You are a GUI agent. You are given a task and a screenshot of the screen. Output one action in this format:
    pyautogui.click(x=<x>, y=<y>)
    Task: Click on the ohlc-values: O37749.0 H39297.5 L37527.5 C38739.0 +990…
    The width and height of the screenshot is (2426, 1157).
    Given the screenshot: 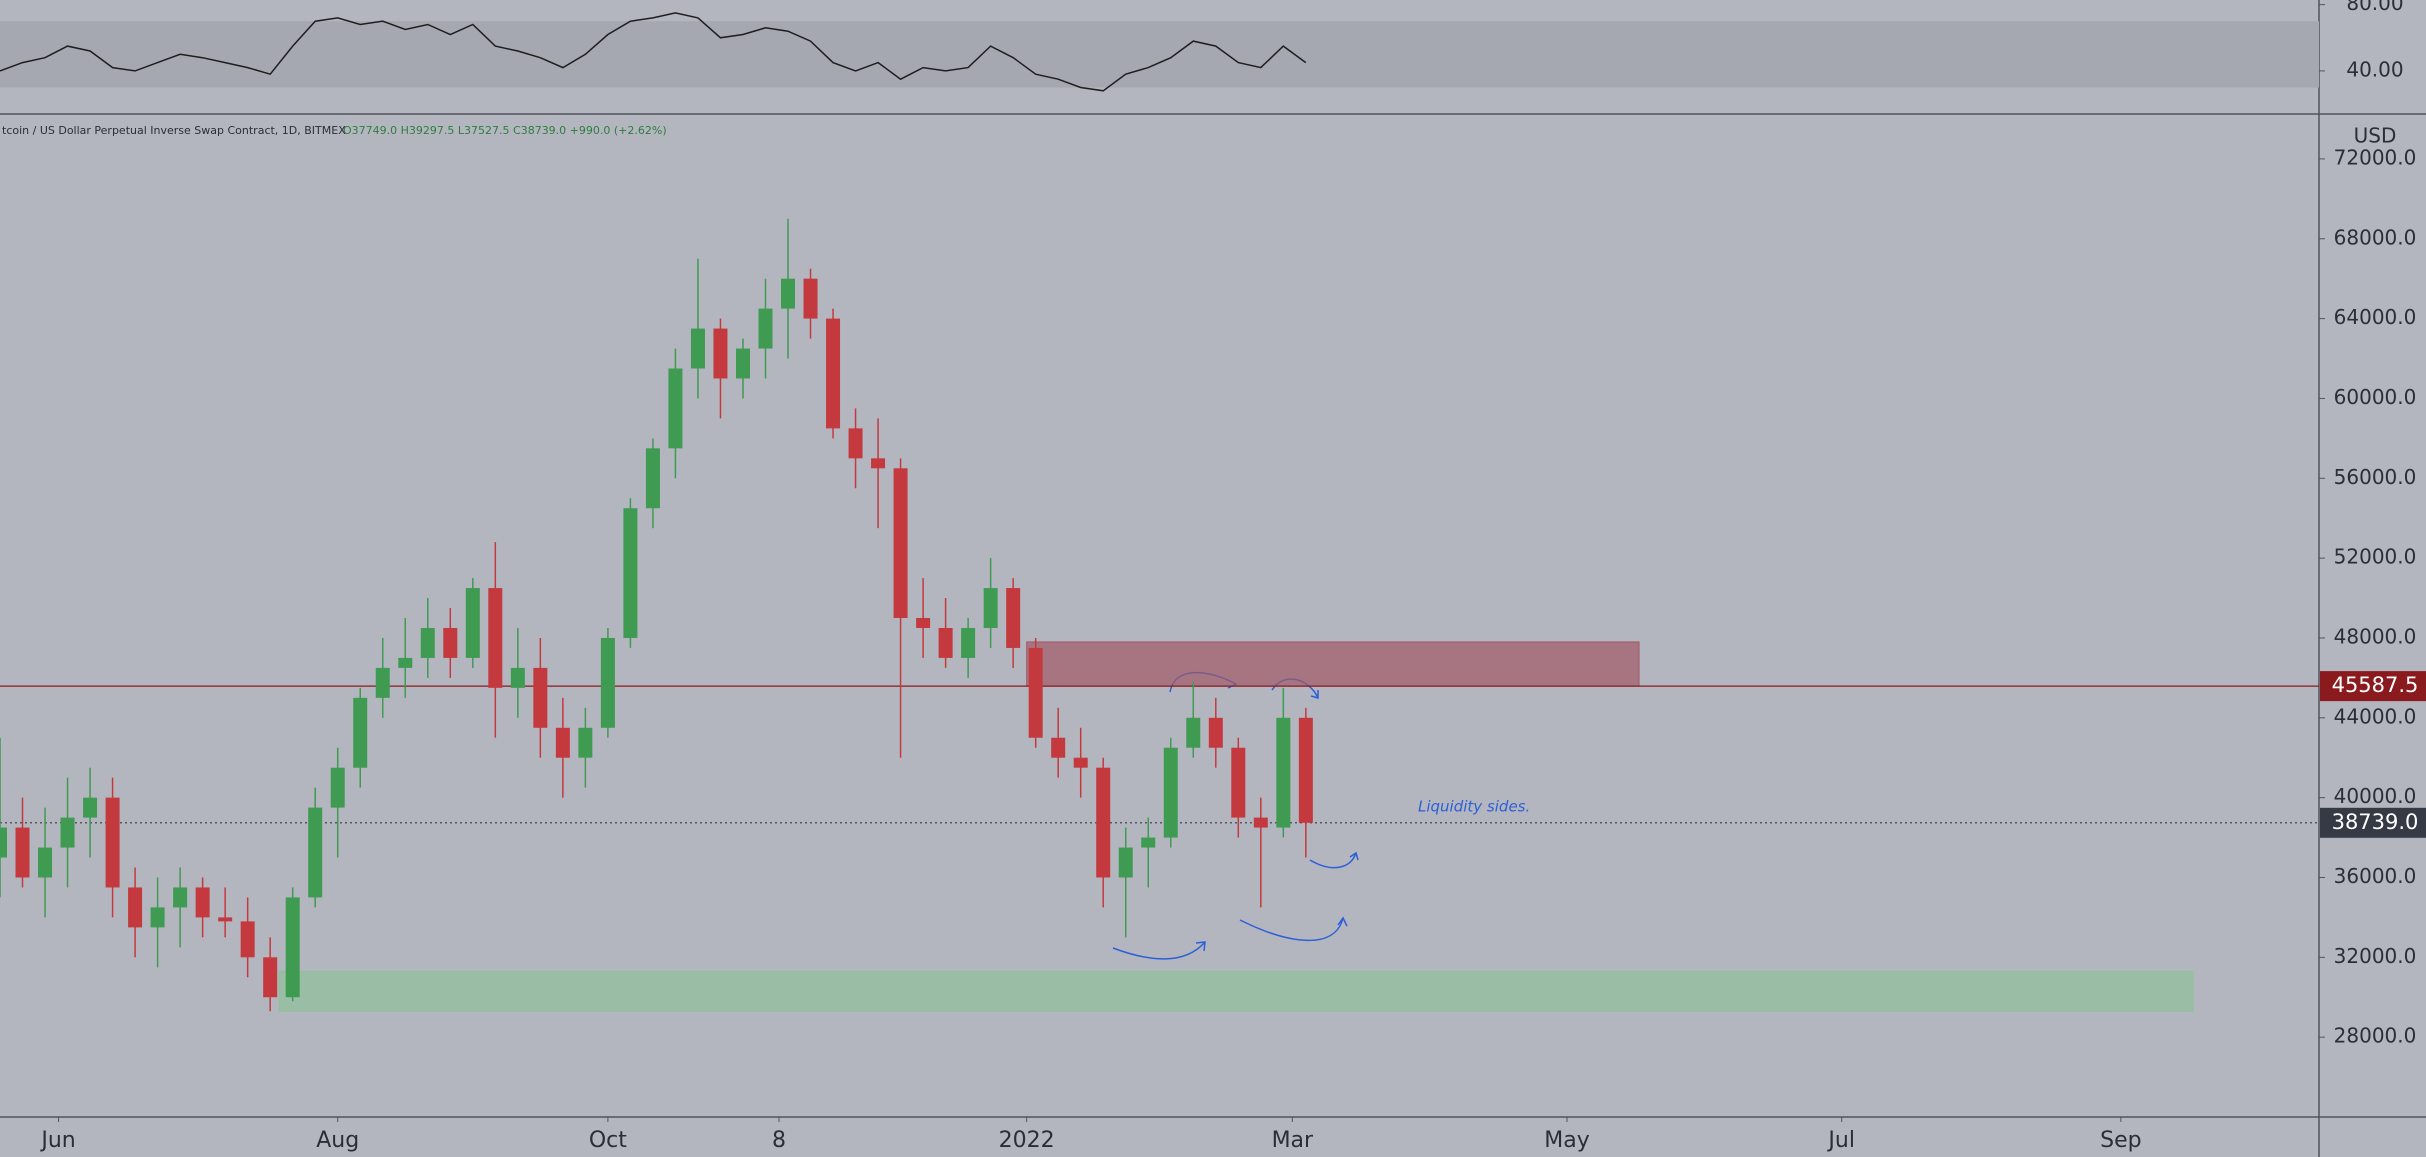 What is the action you would take?
    pyautogui.click(x=505, y=130)
    